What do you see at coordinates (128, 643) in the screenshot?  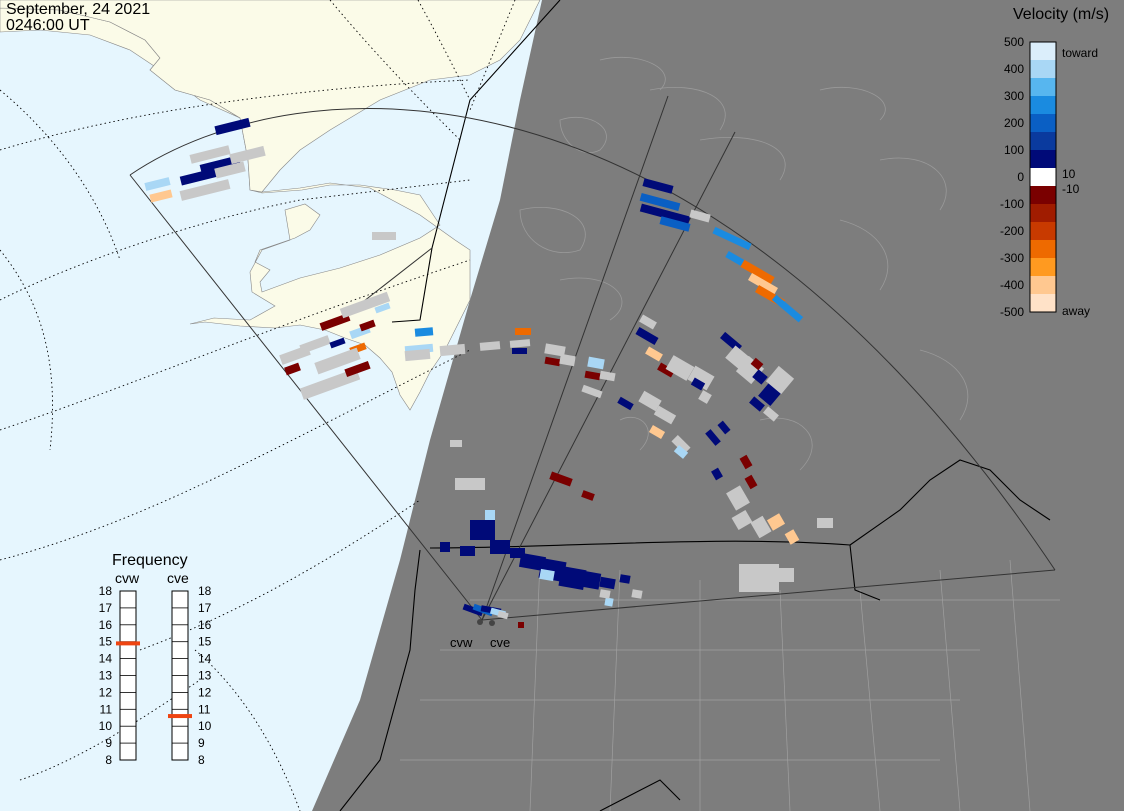 I see `frequency-marker` at bounding box center [128, 643].